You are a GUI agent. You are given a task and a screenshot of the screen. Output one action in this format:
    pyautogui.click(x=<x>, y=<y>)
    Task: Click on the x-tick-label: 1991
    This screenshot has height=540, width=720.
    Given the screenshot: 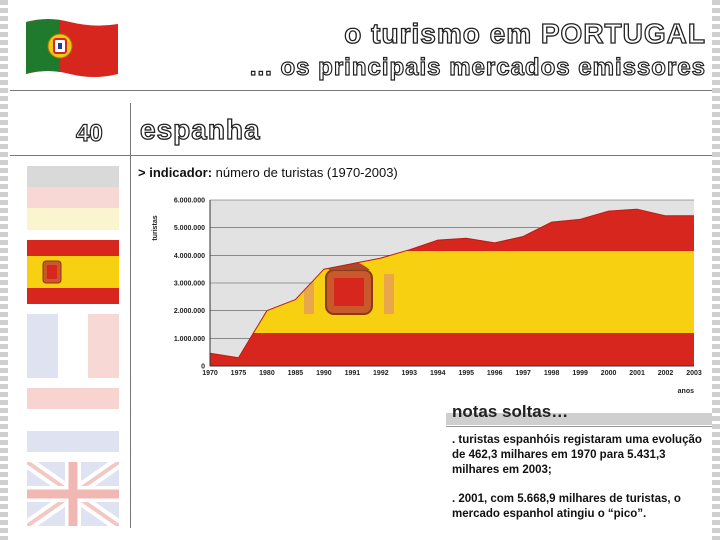 What is the action you would take?
    pyautogui.click(x=353, y=373)
    